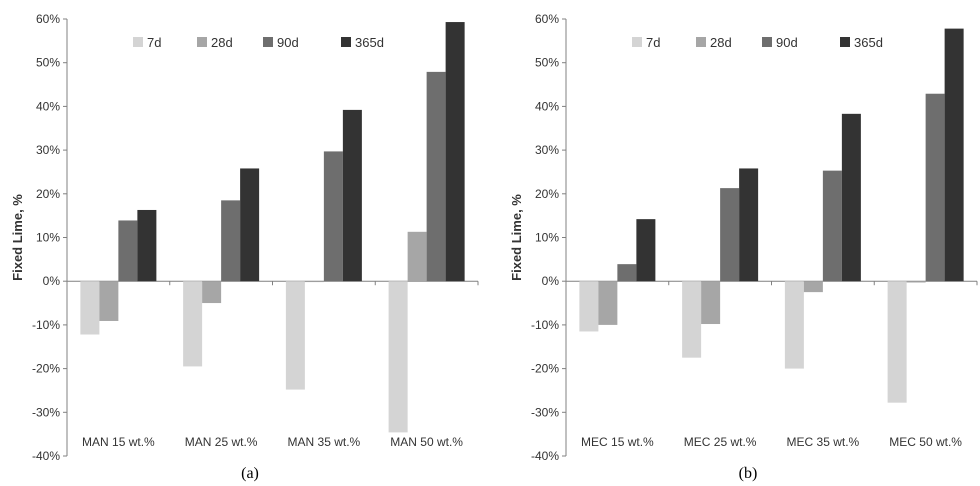 The height and width of the screenshot is (486, 980). Describe the element at coordinates (324, 442) in the screenshot. I see `category-label: MAN 35 wt.%` at that location.